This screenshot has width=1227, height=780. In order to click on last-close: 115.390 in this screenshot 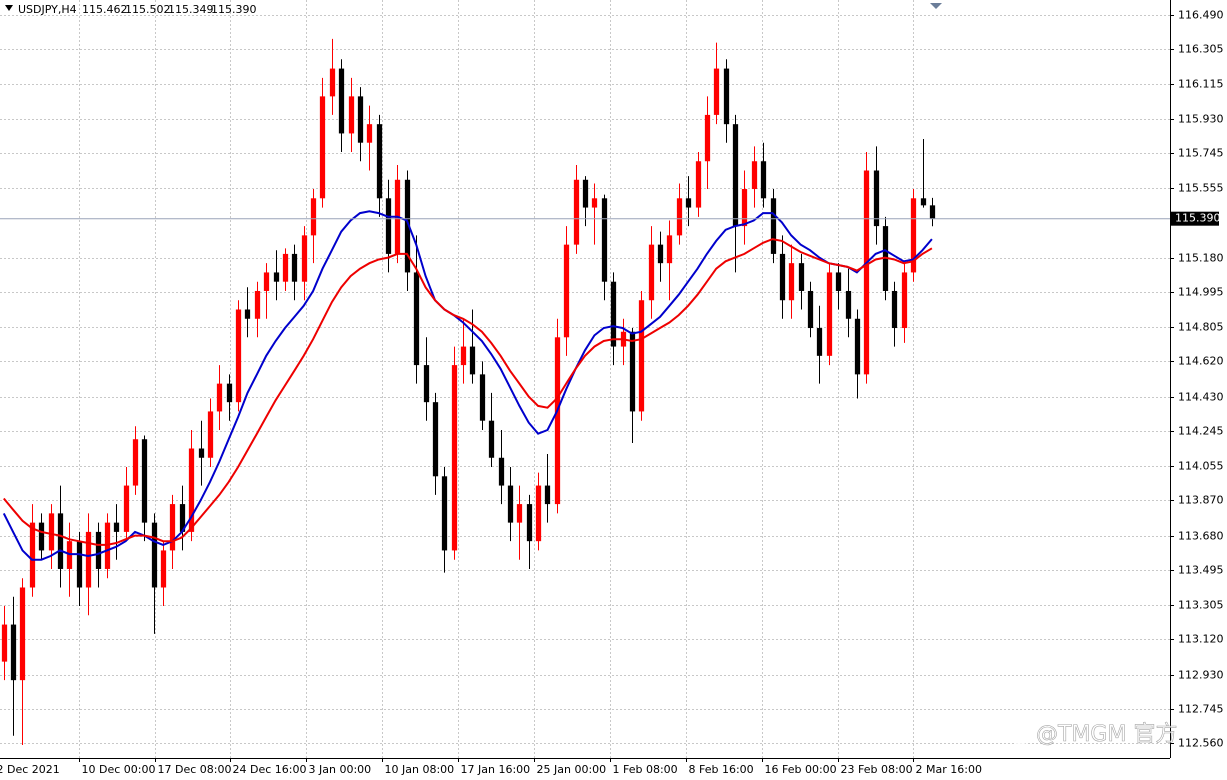, I will do `click(234, 9)`.